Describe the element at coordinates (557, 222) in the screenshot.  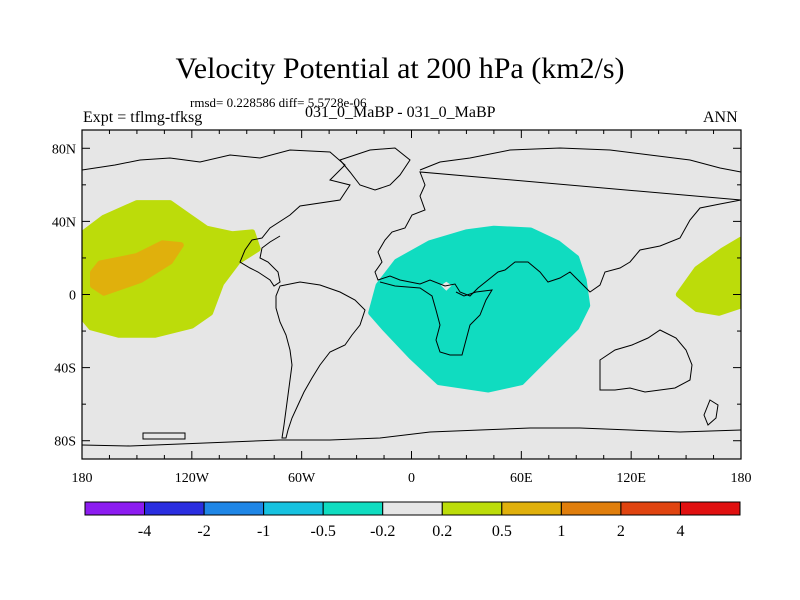
I see `coastline-eurasia` at that location.